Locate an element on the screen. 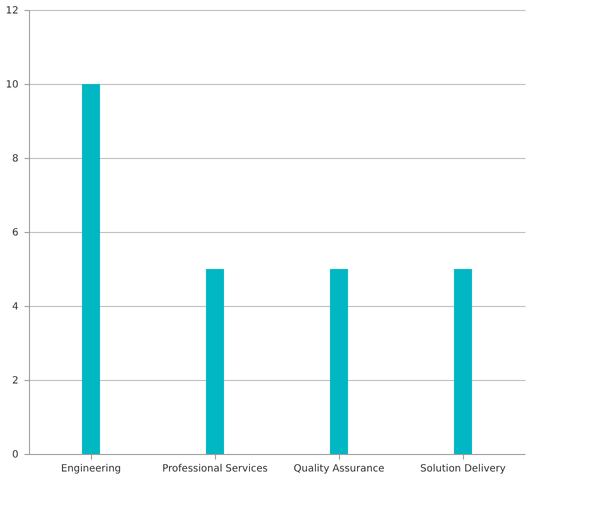  y-tick-label: 10 is located at coordinates (12, 85).